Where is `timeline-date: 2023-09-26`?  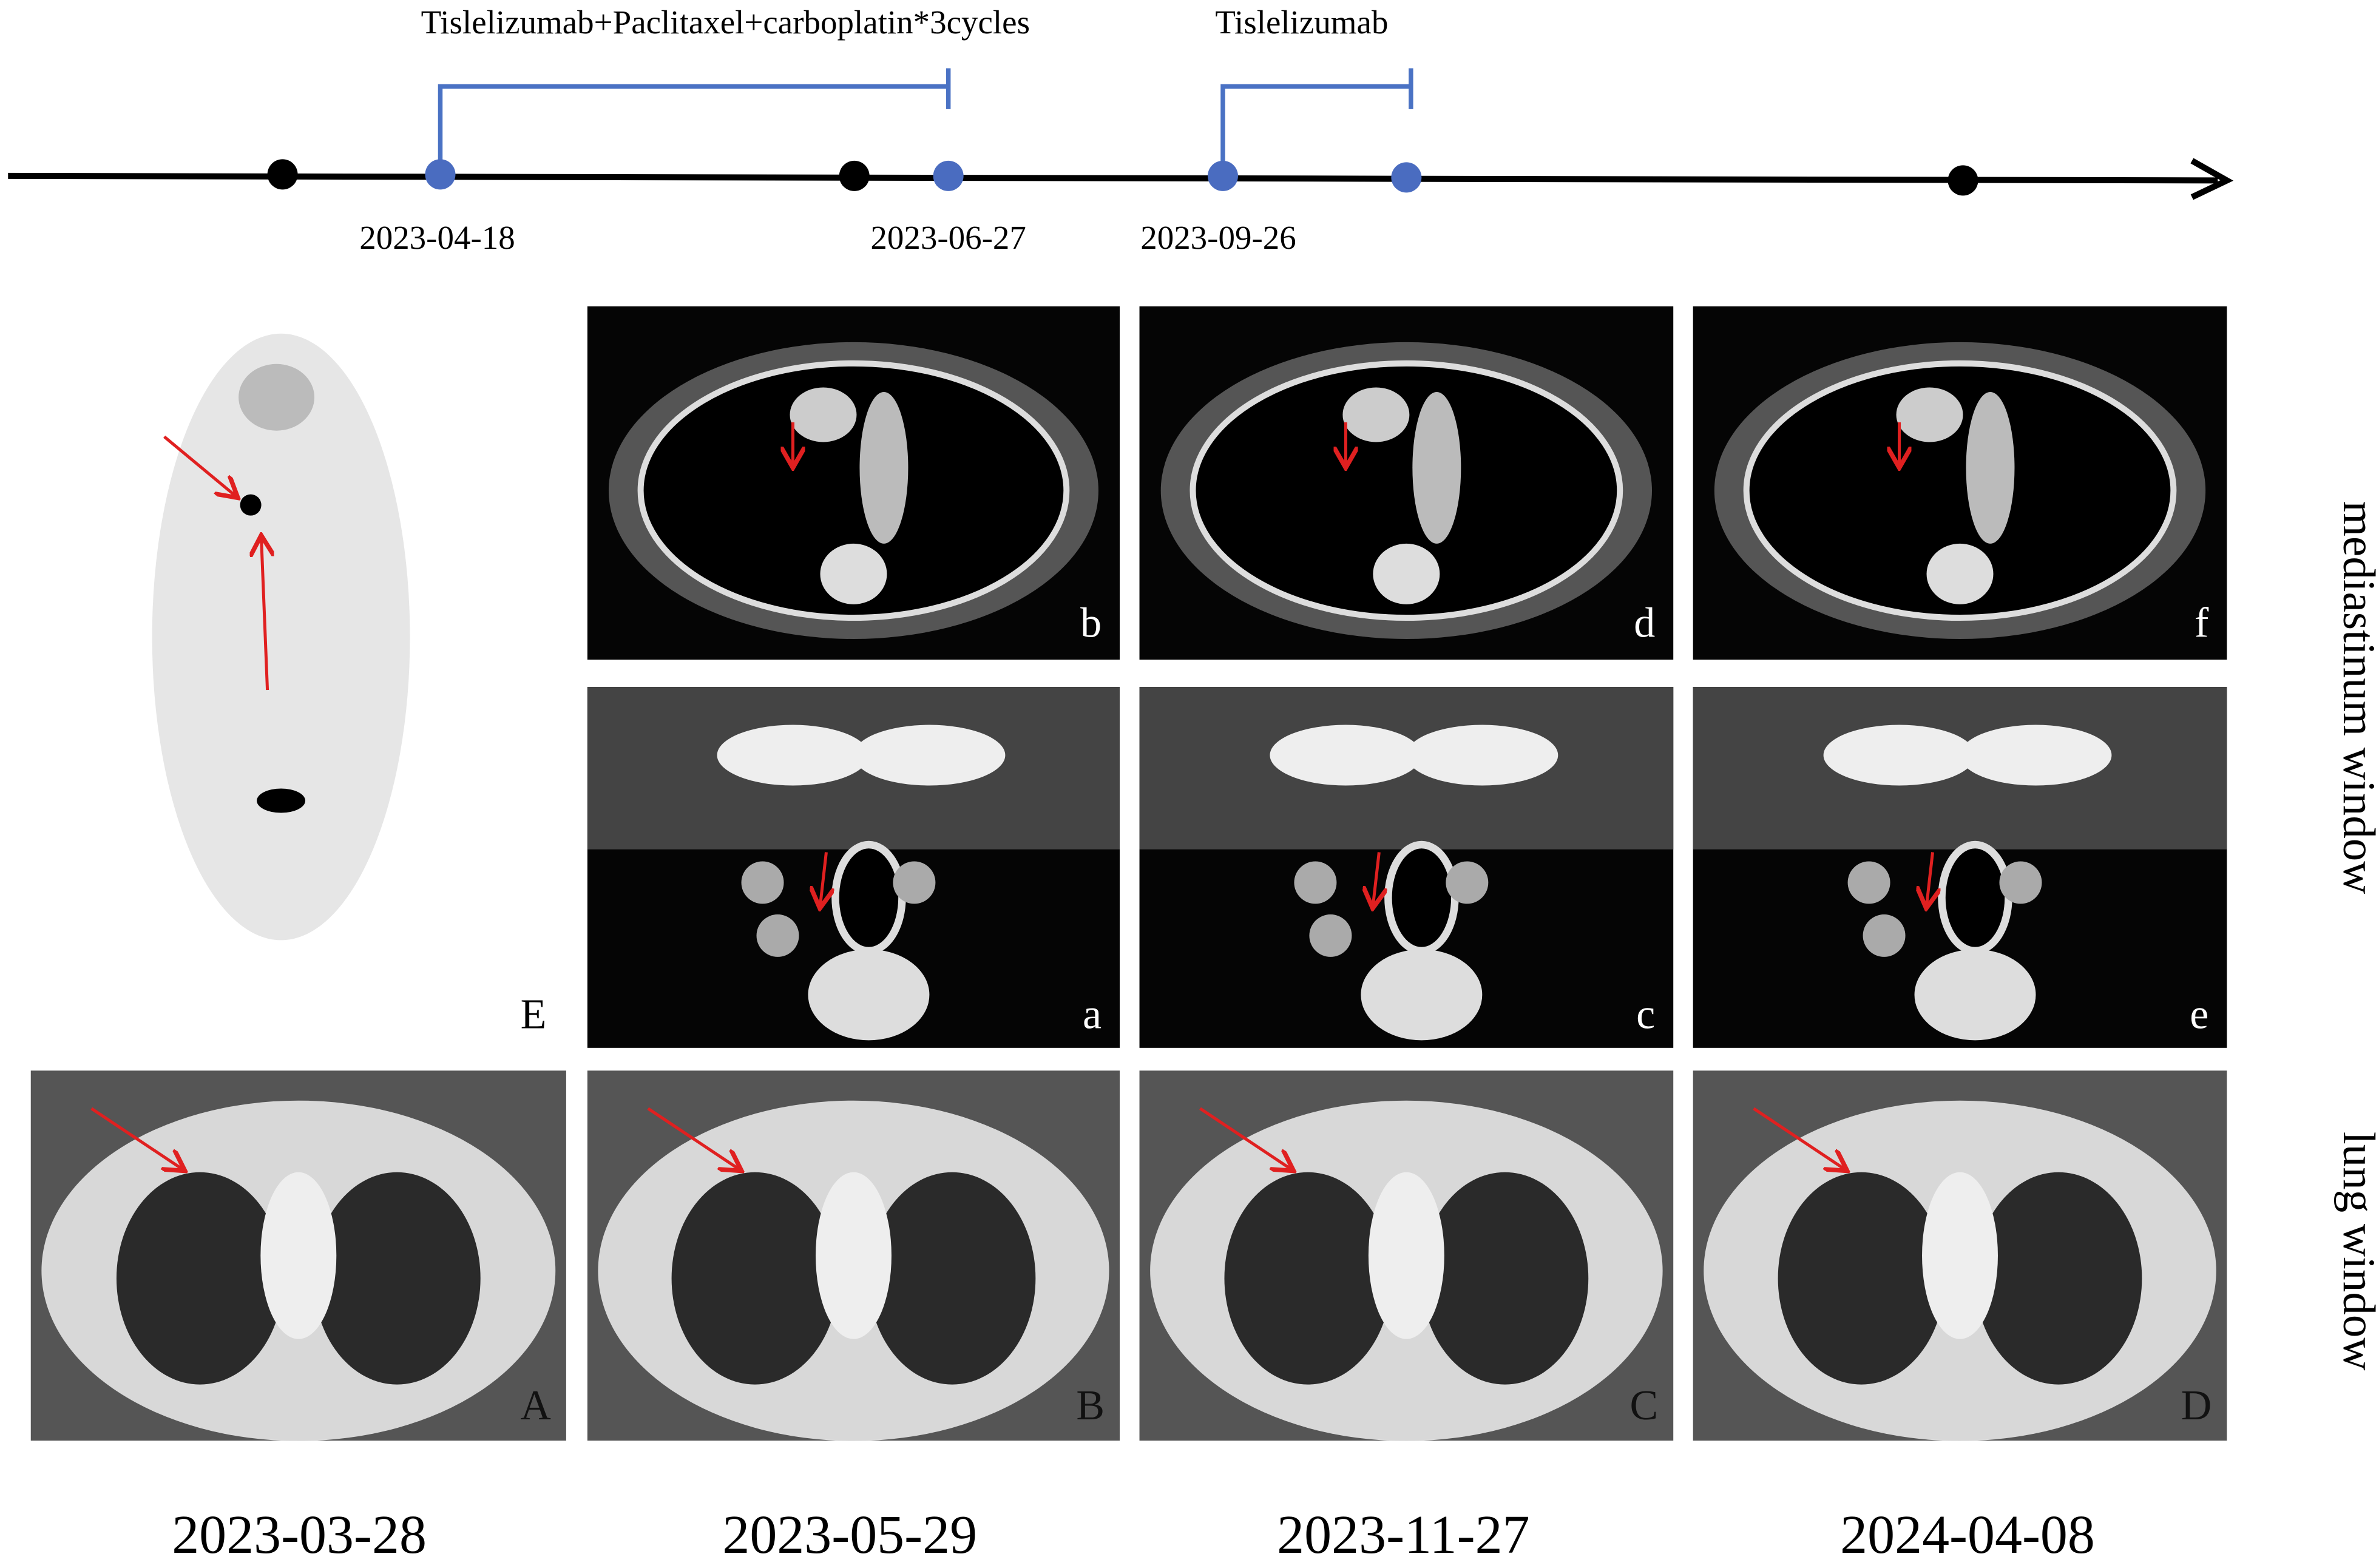
timeline-date: 2023-09-26 is located at coordinates (1218, 238).